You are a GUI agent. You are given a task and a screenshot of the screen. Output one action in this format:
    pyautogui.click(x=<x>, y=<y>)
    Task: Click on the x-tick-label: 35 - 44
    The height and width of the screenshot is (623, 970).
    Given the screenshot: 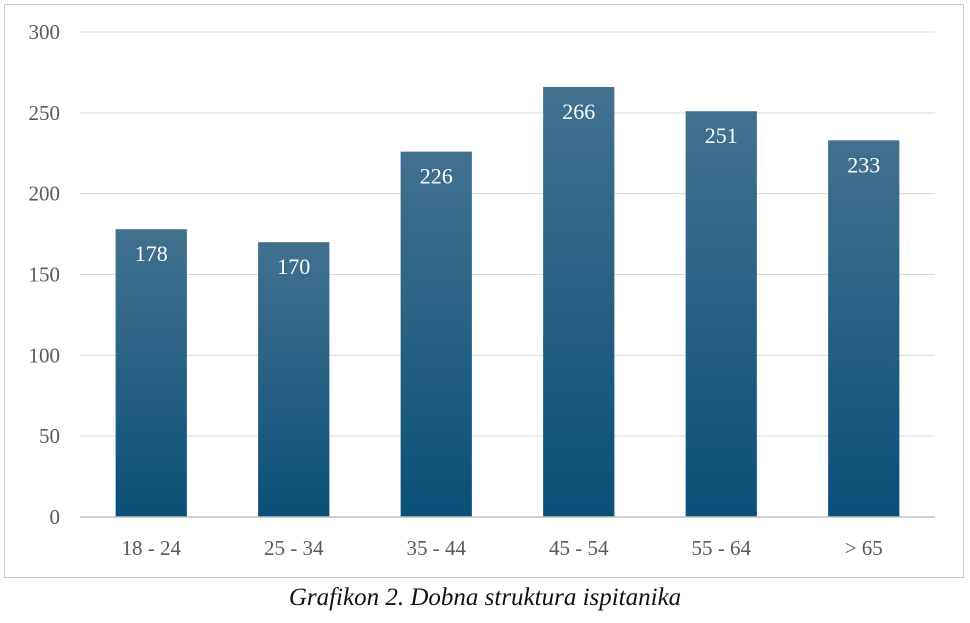 What is the action you would take?
    pyautogui.click(x=437, y=548)
    